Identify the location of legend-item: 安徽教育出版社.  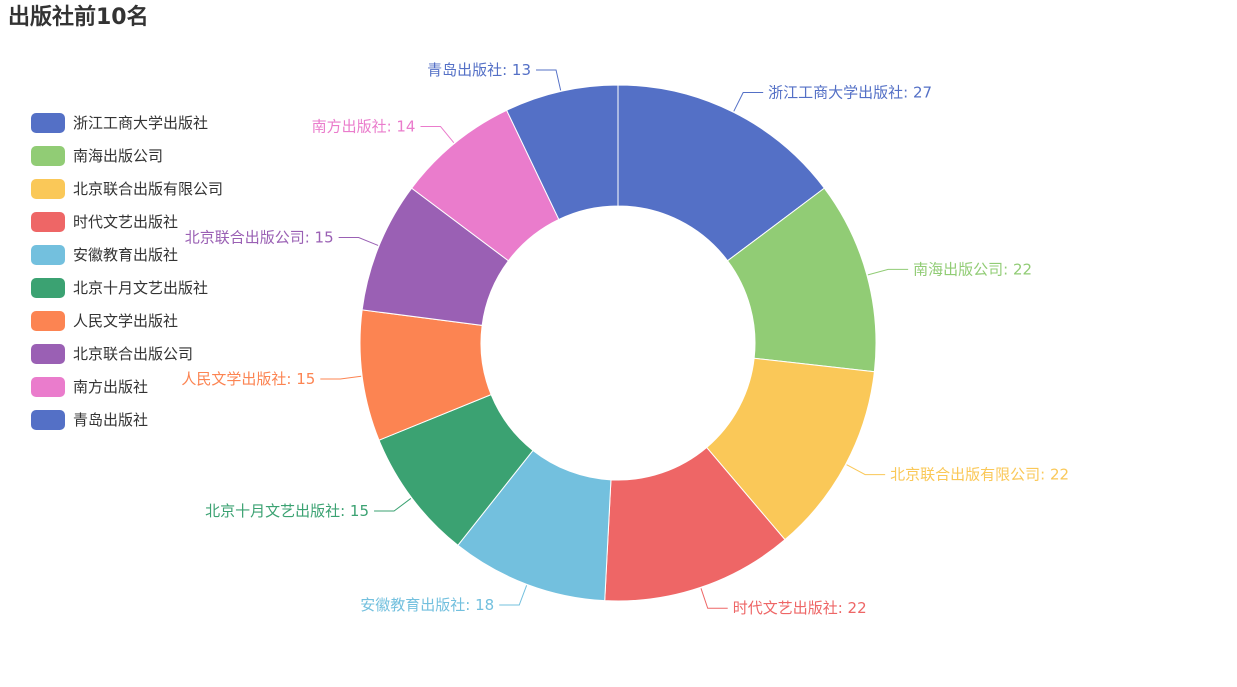
(127, 254).